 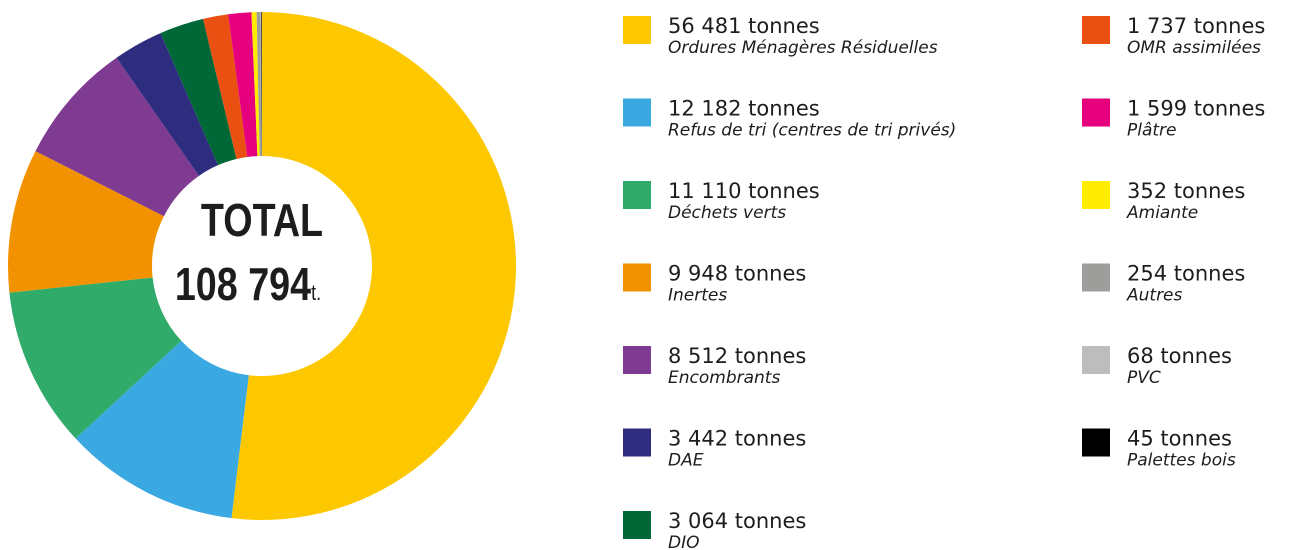 I want to click on legend-label: DIO, so click(x=684, y=541).